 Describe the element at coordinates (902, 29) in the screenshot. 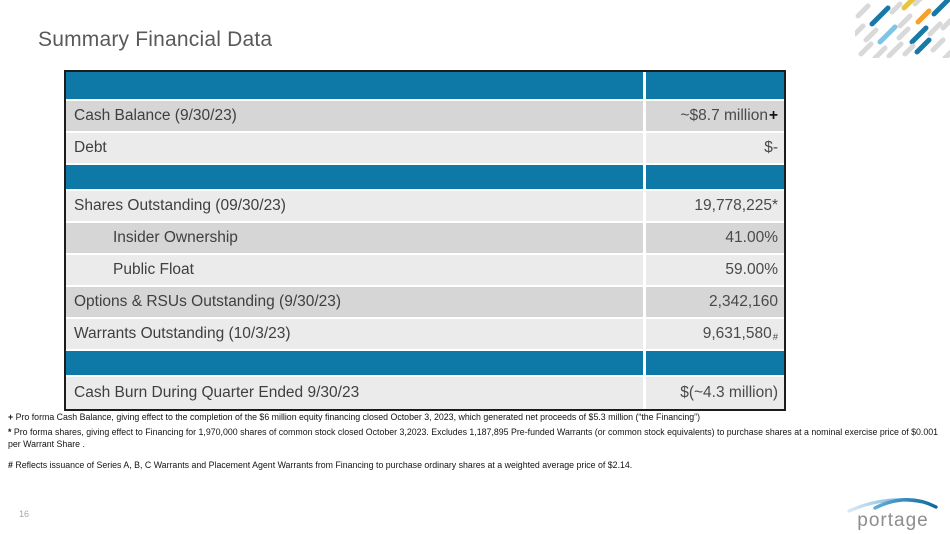

I see `deco-dash-pattern` at that location.